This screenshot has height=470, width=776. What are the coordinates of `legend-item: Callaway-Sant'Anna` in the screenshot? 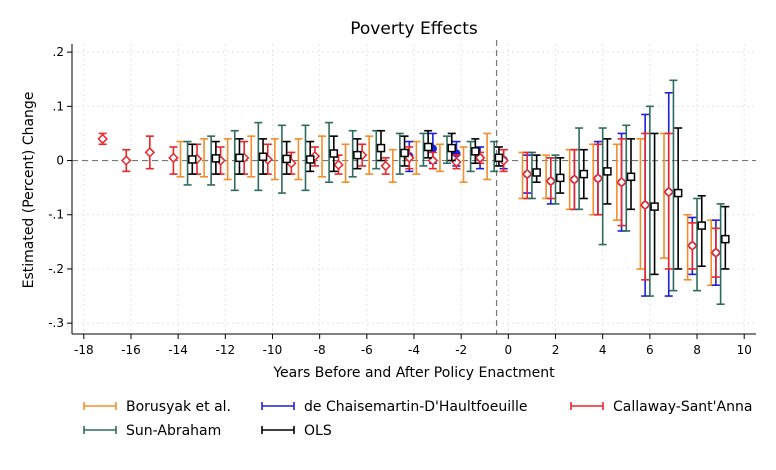 It's located at (661, 407).